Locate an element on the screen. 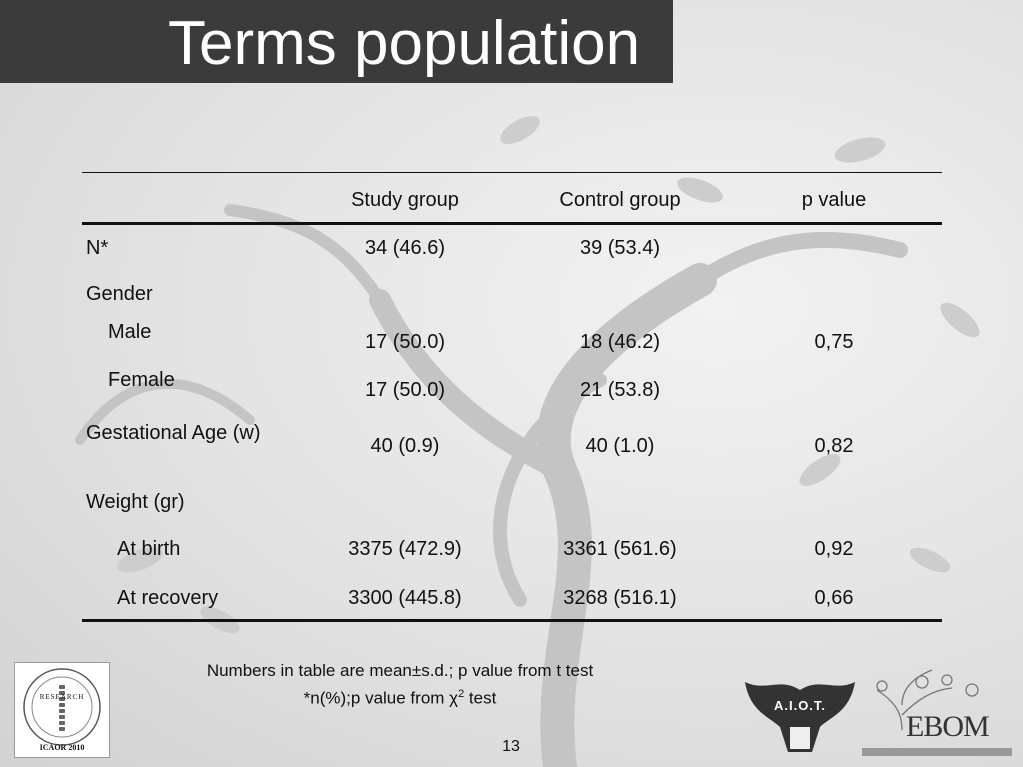  aiot-text: A.I.O.T. is located at coordinates (800, 705).